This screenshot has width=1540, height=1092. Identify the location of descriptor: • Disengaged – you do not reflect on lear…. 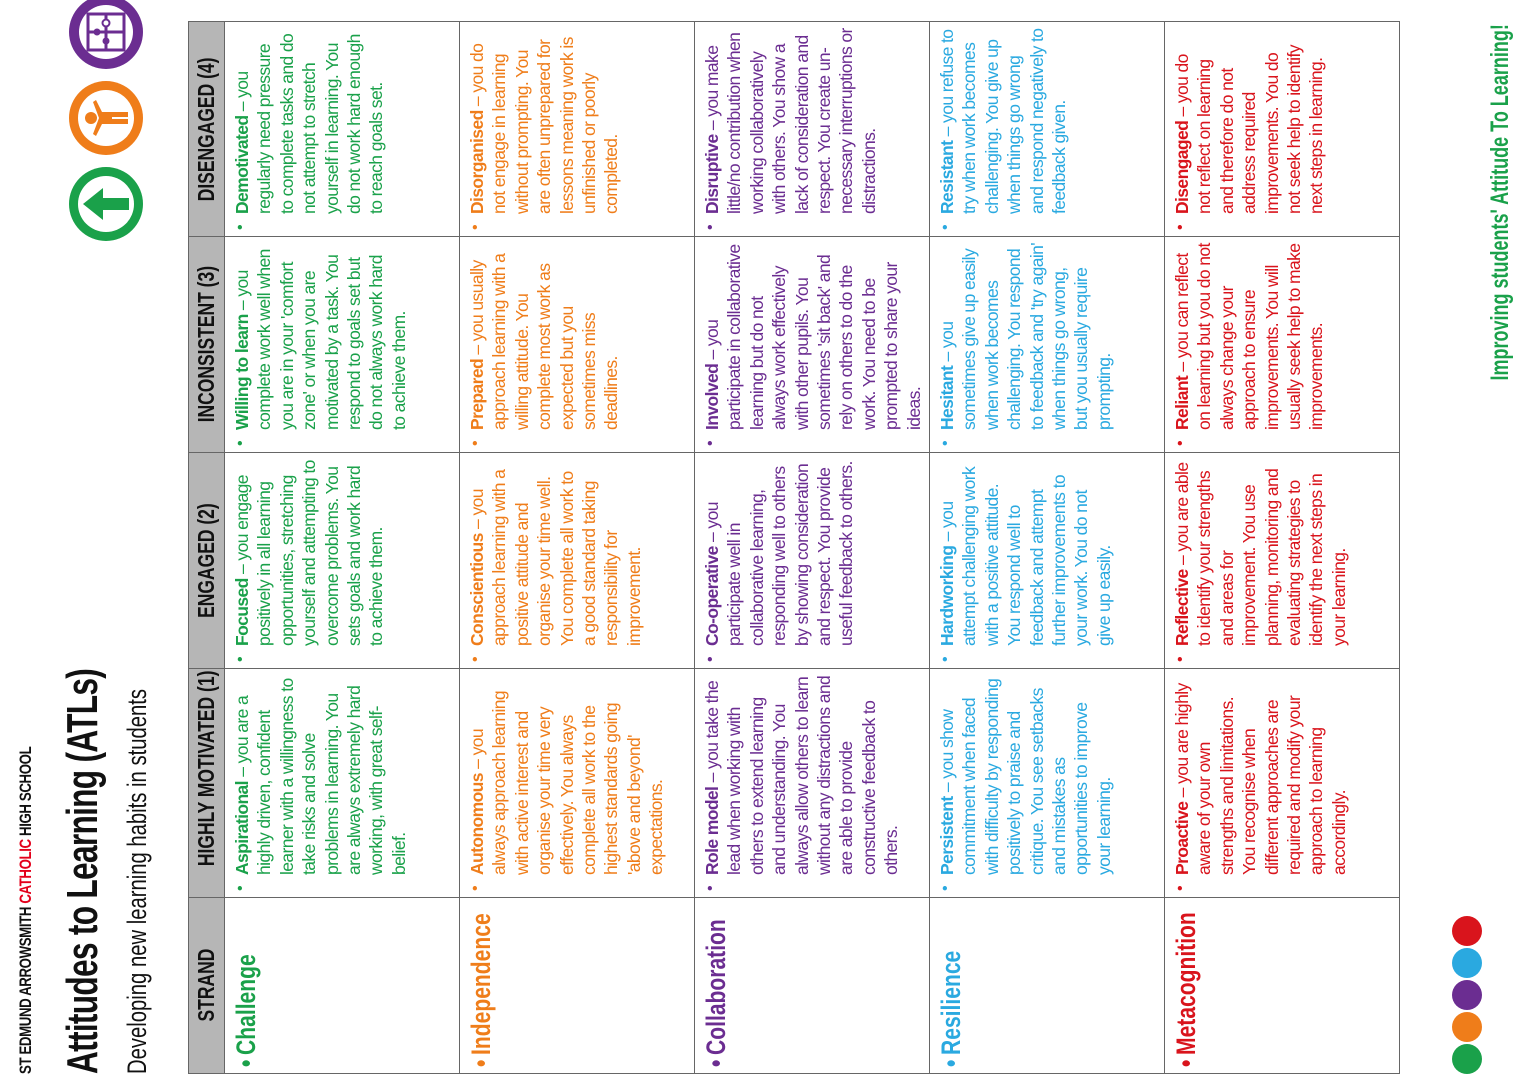
(1249, 129).